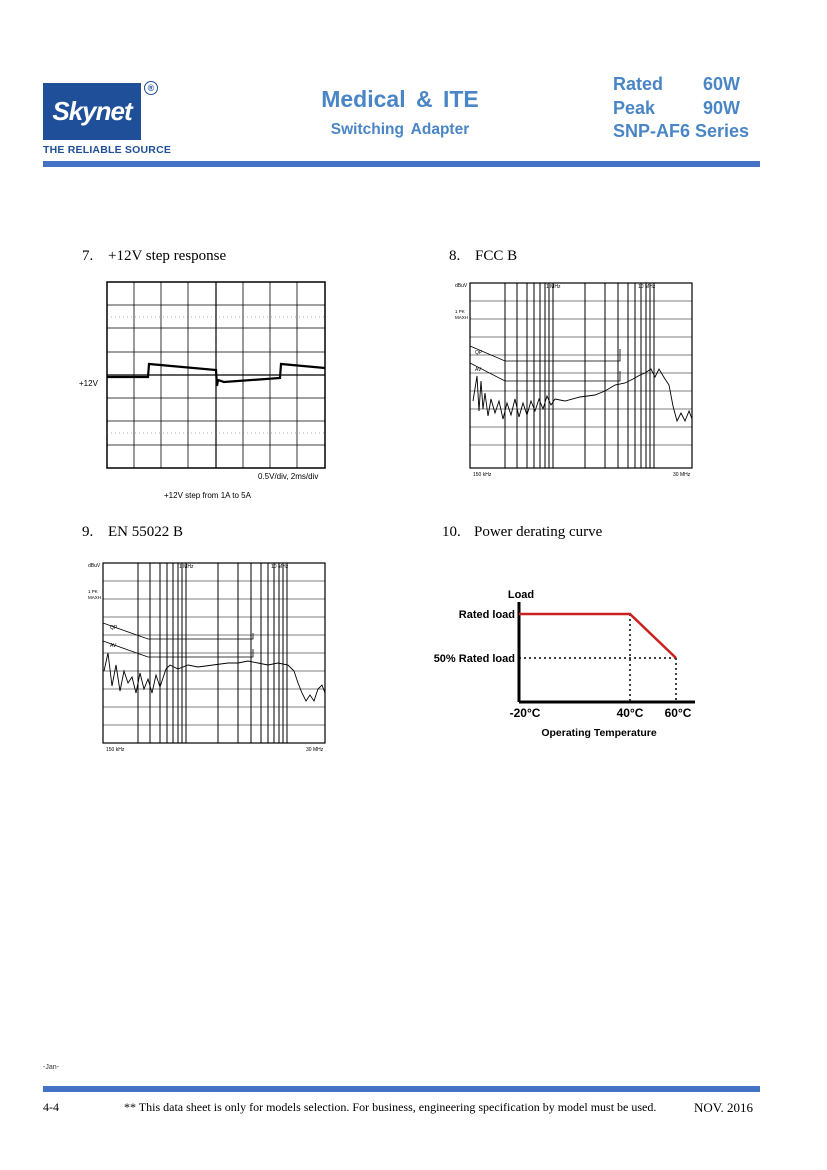 The width and height of the screenshot is (827, 1170). Describe the element at coordinates (634, 108) in the screenshot. I see `spec-peak-label: Peak` at that location.